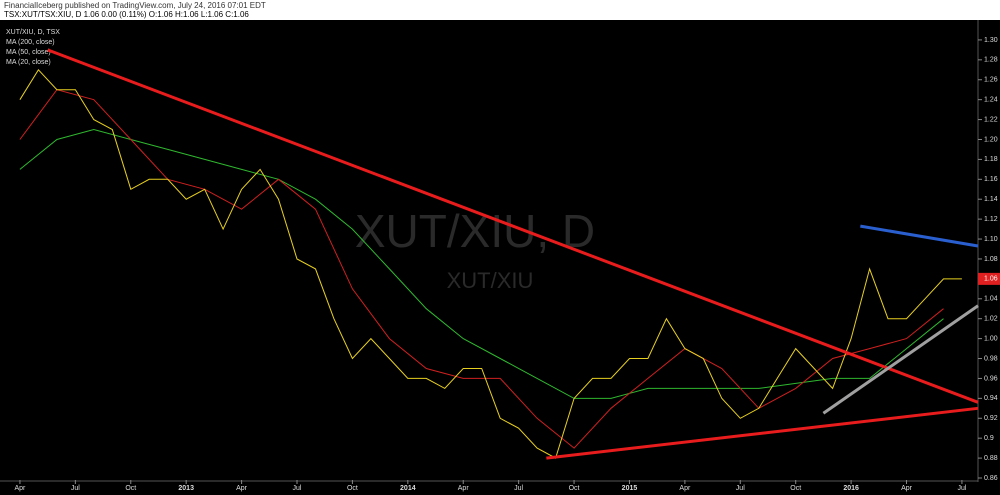 This screenshot has height=495, width=1000. Describe the element at coordinates (991, 139) in the screenshot. I see `y-tick-label: 1.20` at that location.